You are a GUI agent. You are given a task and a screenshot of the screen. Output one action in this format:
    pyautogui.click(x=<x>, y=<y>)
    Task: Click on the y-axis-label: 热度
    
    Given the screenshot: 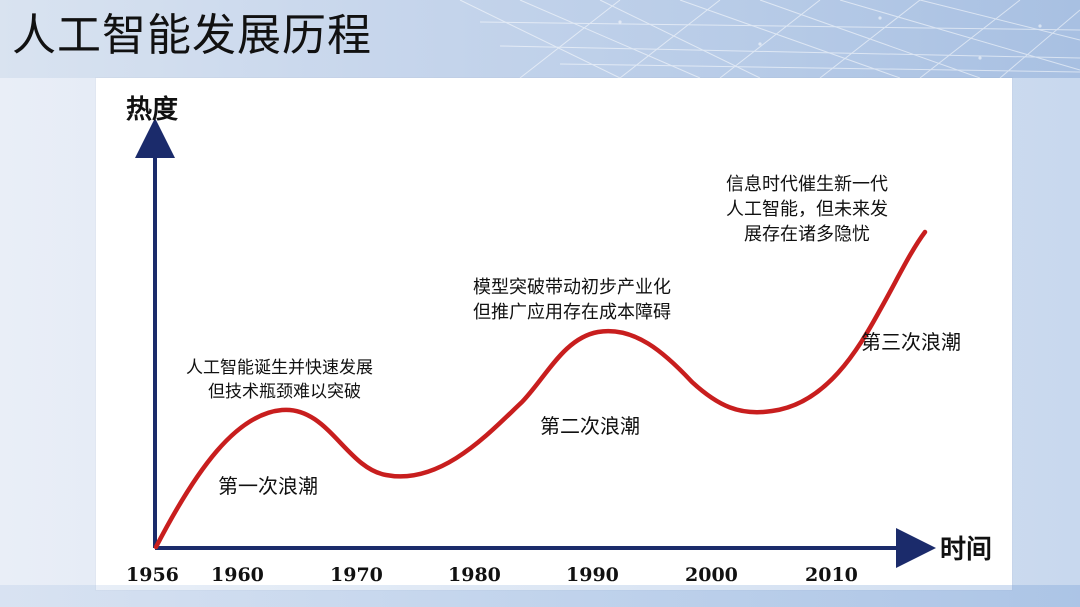 What is the action you would take?
    pyautogui.click(x=152, y=109)
    